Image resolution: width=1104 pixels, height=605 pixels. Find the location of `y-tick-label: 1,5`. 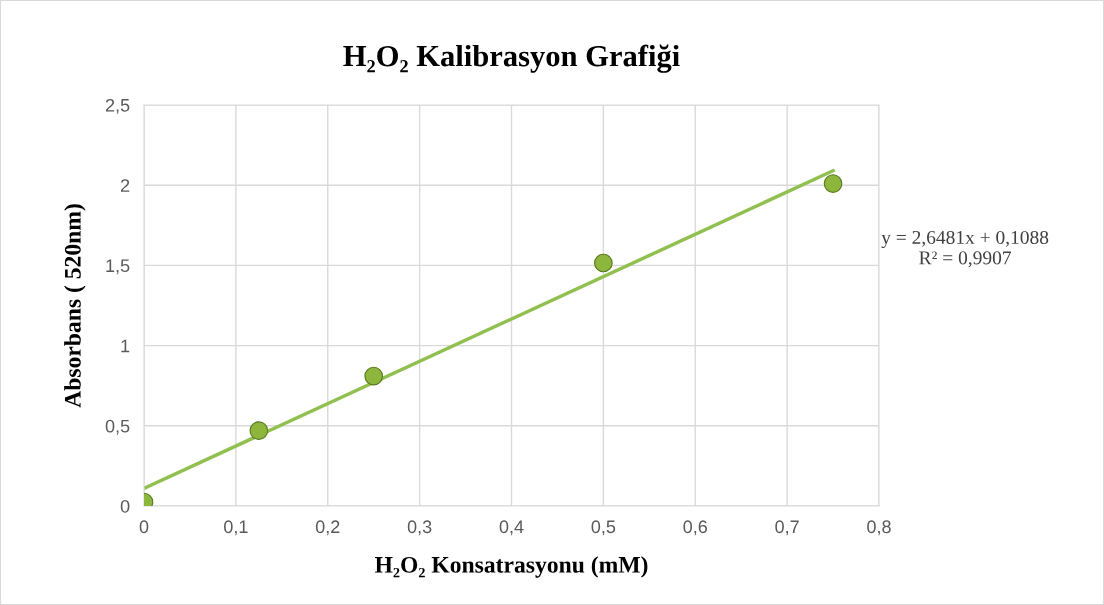

y-tick-label: 1,5 is located at coordinates (118, 267).